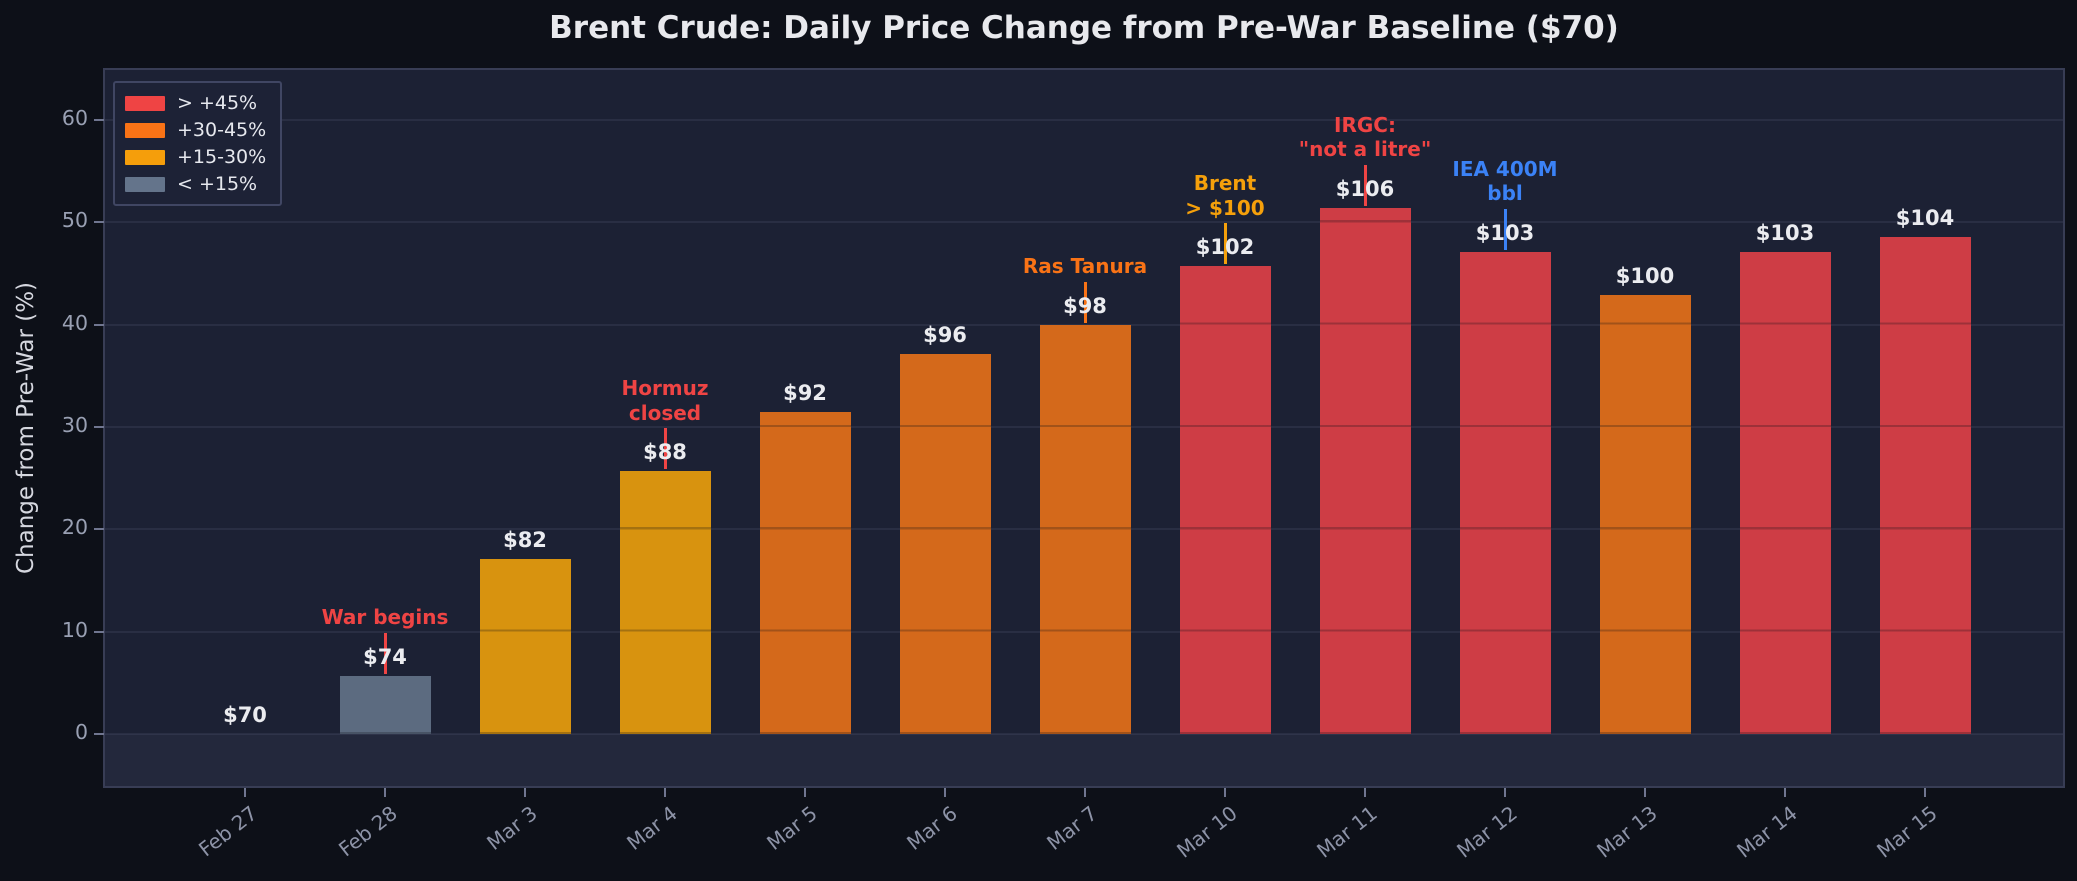 The image size is (2077, 881). What do you see at coordinates (74, 425) in the screenshot?
I see `y-tick-label: 30` at bounding box center [74, 425].